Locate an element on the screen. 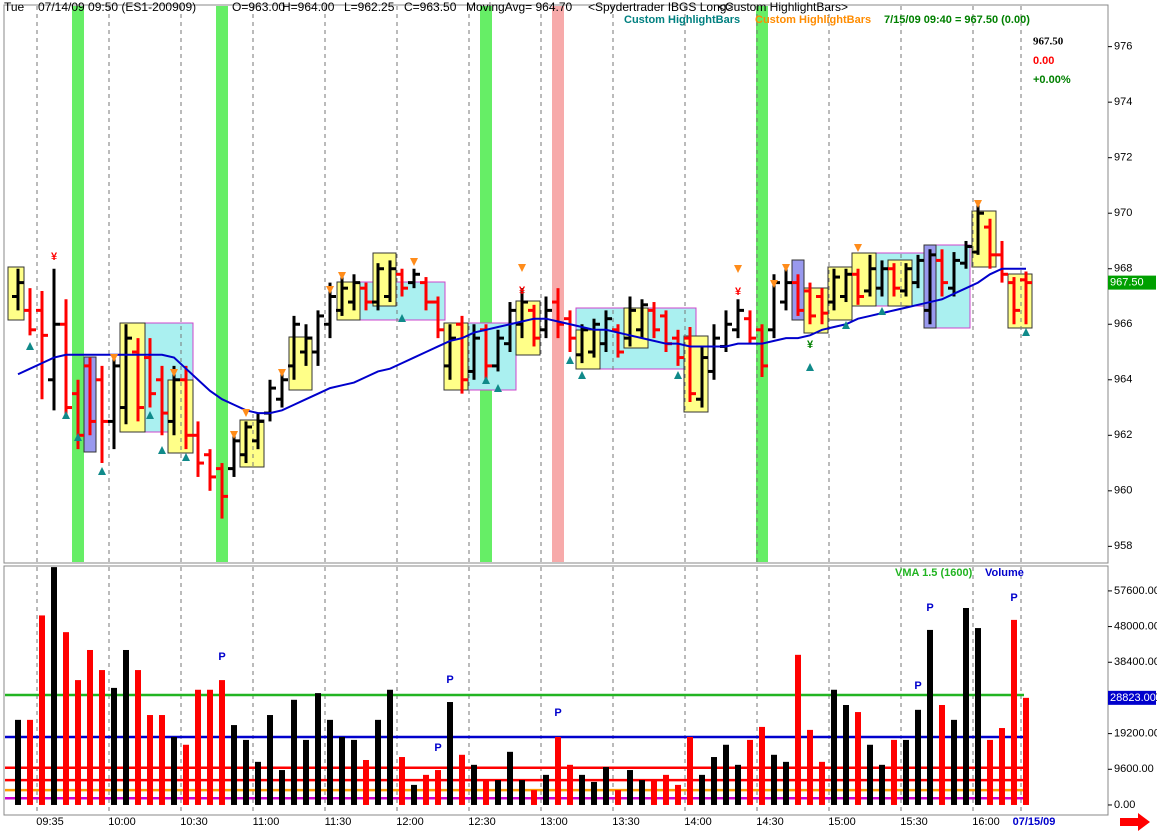 This screenshot has width=1157, height=833. x-tick-label: 14:00 is located at coordinates (698, 822).